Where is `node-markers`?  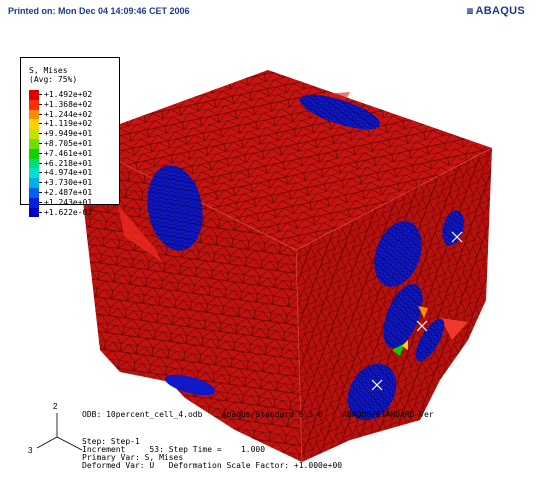 node-markers is located at coordinates (417, 311).